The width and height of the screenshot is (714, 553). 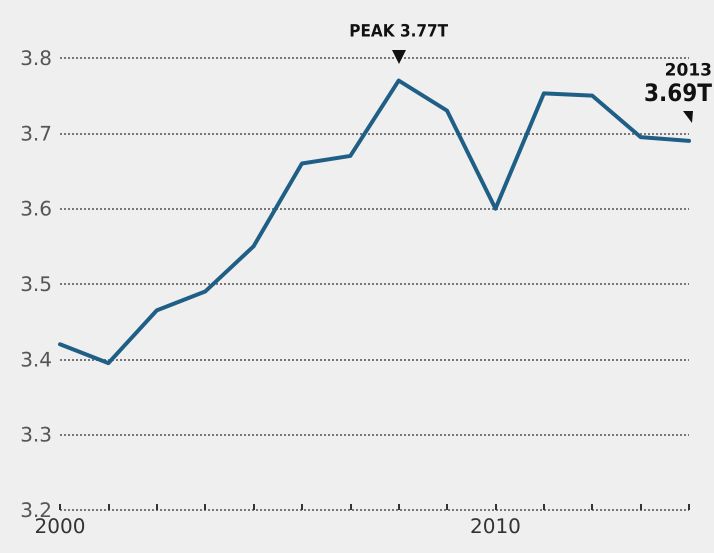 What do you see at coordinates (36, 133) in the screenshot?
I see `y-tick-label: 3.7` at bounding box center [36, 133].